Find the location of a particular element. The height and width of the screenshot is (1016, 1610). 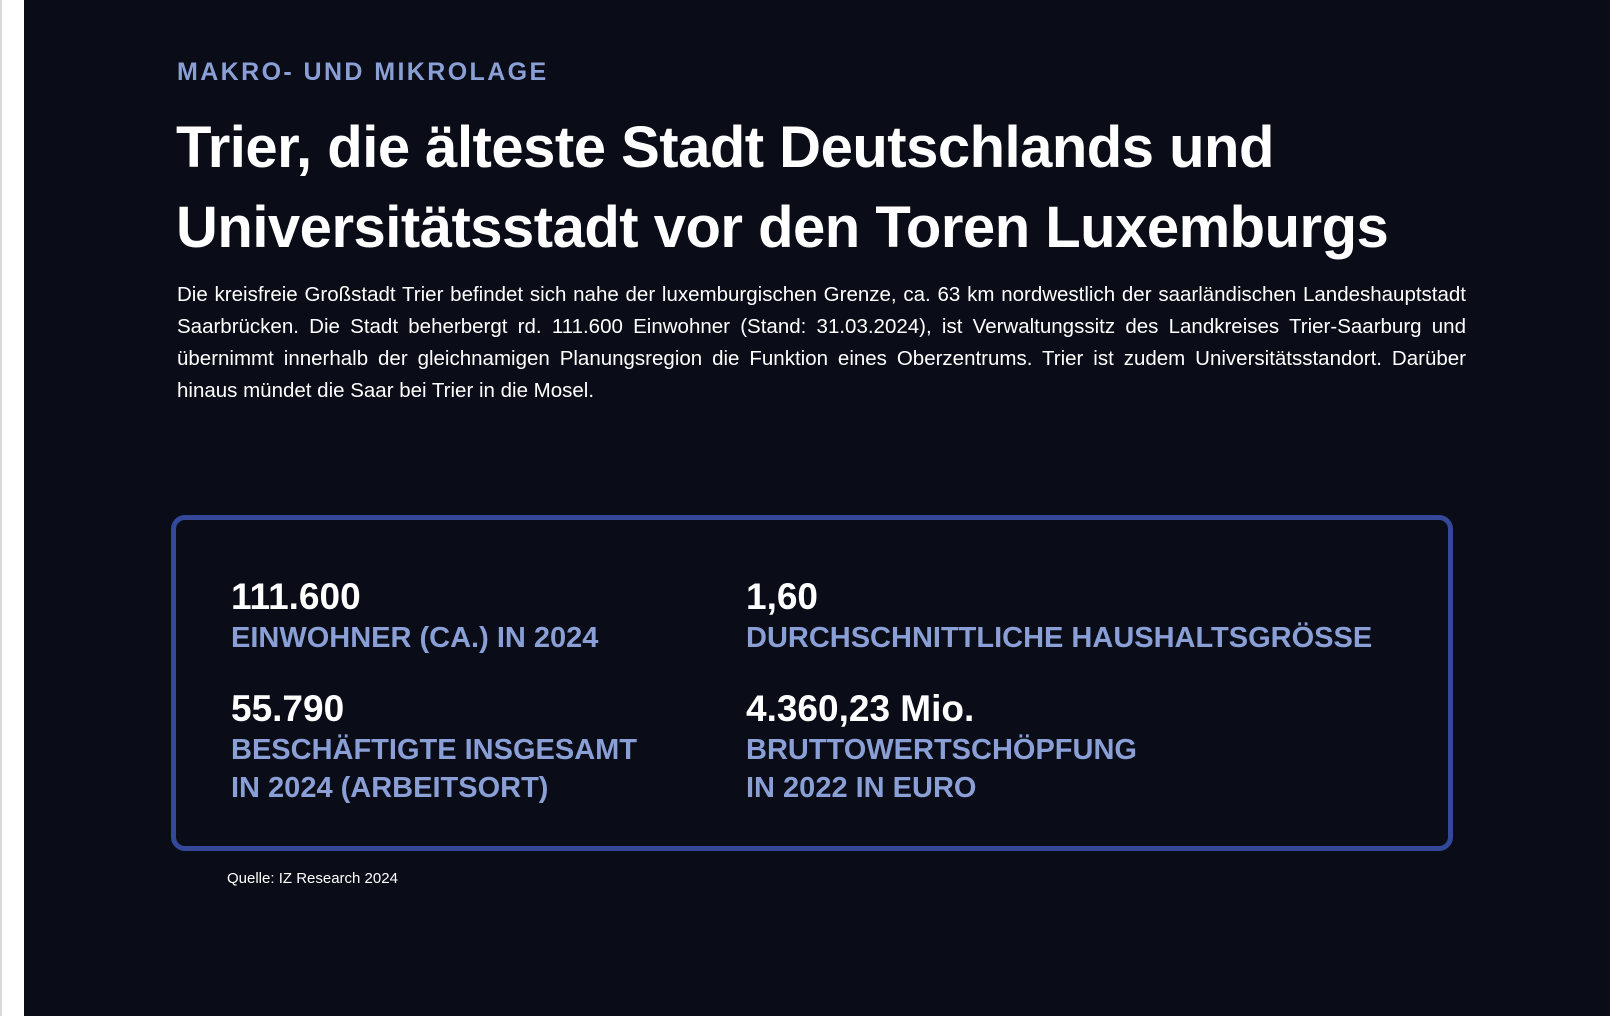

fact-value: 55.790 is located at coordinates (288, 708).